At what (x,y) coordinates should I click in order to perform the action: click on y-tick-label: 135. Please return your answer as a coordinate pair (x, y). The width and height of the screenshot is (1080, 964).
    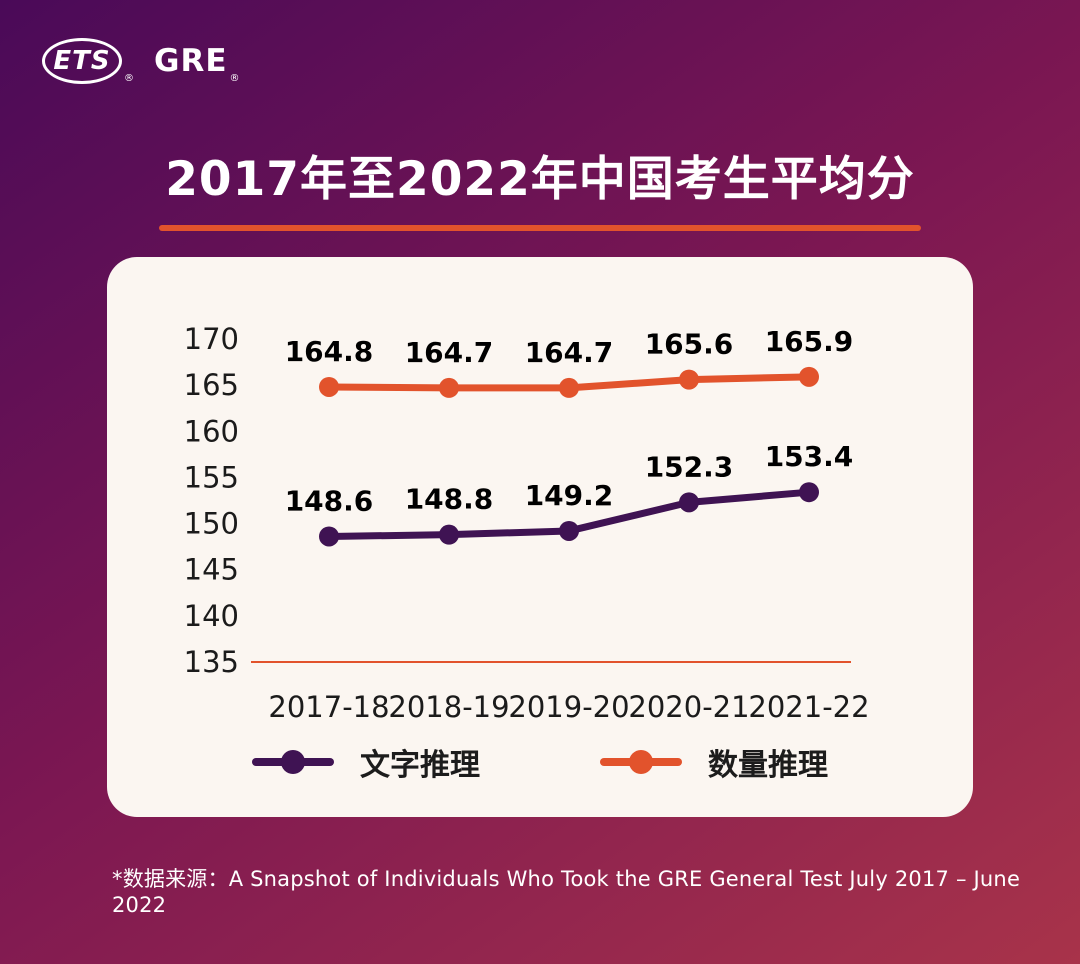
    Looking at the image, I should click on (211, 662).